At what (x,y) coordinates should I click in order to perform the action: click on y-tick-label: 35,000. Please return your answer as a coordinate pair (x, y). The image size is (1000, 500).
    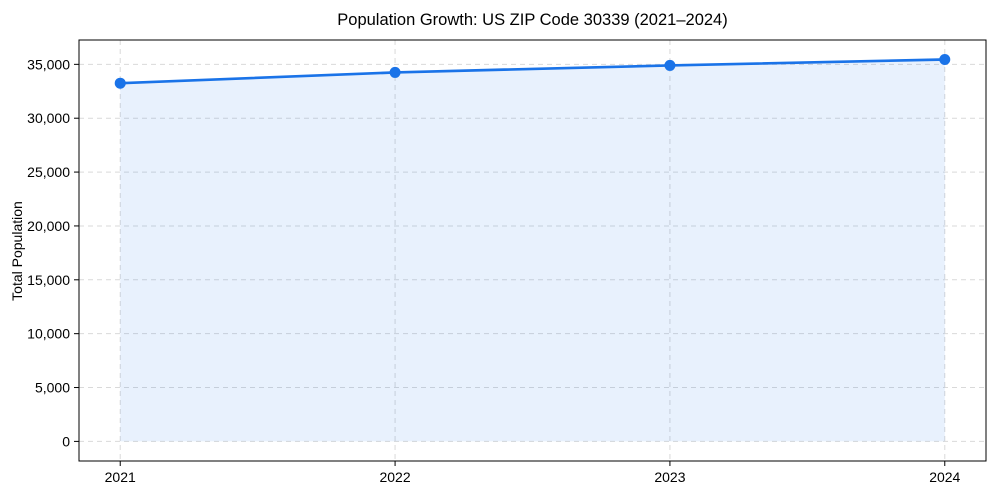
    Looking at the image, I should click on (48, 64).